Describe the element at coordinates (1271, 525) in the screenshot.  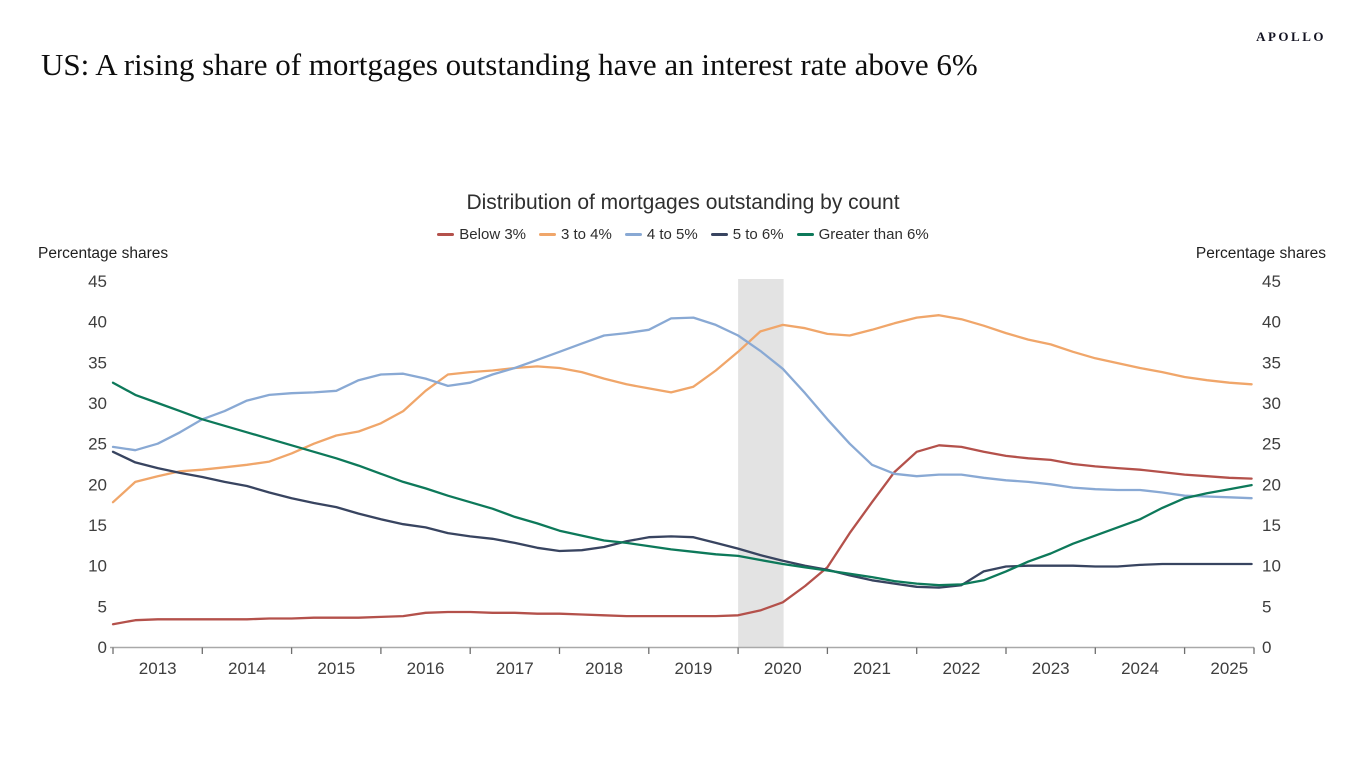
I see `y-tick-label-right: 15` at that location.